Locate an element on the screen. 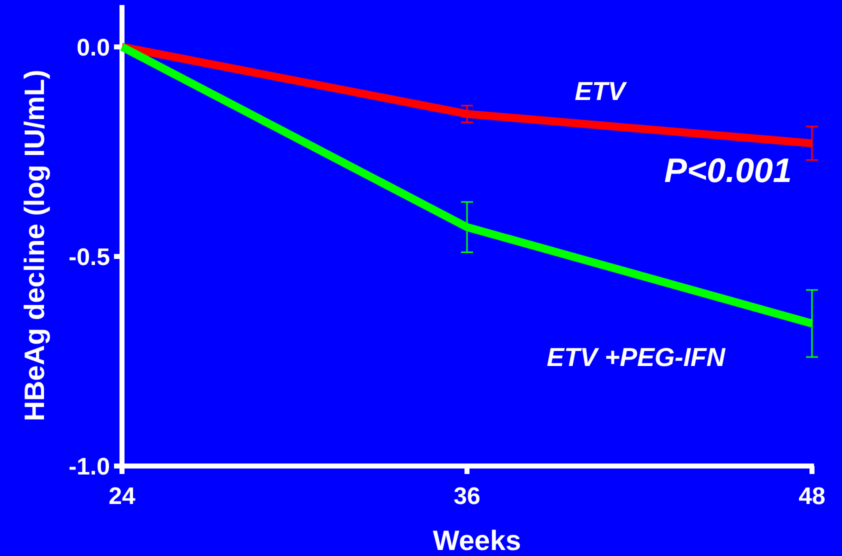  x-tick-label: 24 is located at coordinates (122, 496).